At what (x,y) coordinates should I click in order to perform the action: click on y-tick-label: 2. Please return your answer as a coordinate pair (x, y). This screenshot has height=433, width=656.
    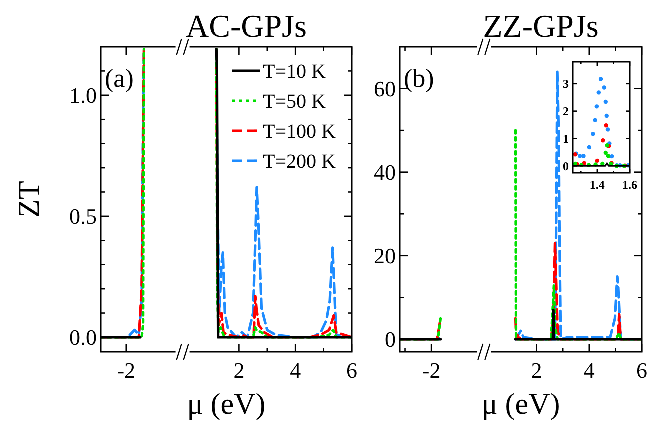
    Looking at the image, I should click on (566, 111).